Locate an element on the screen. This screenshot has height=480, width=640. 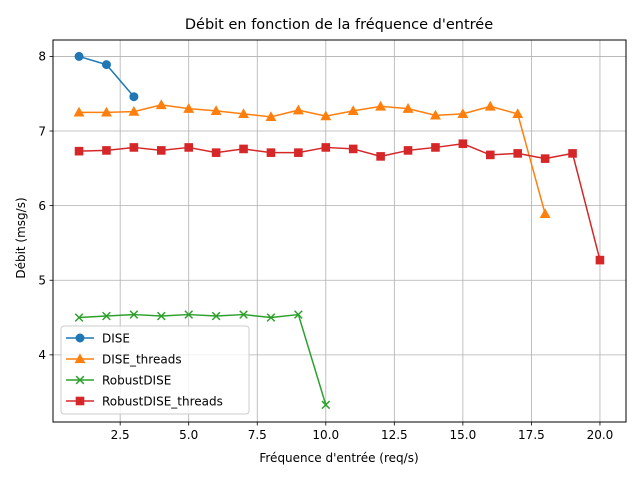
x-tick-label: 10.0 is located at coordinates (325, 435).